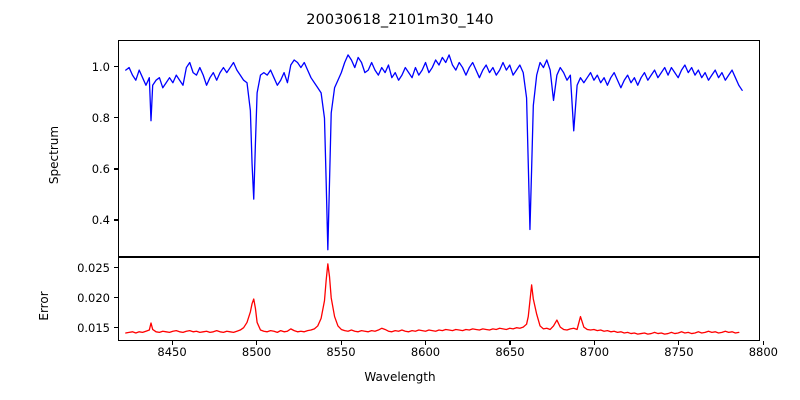 The height and width of the screenshot is (400, 800). I want to click on y-tick-label-spectrum: 0.4, so click(100, 219).